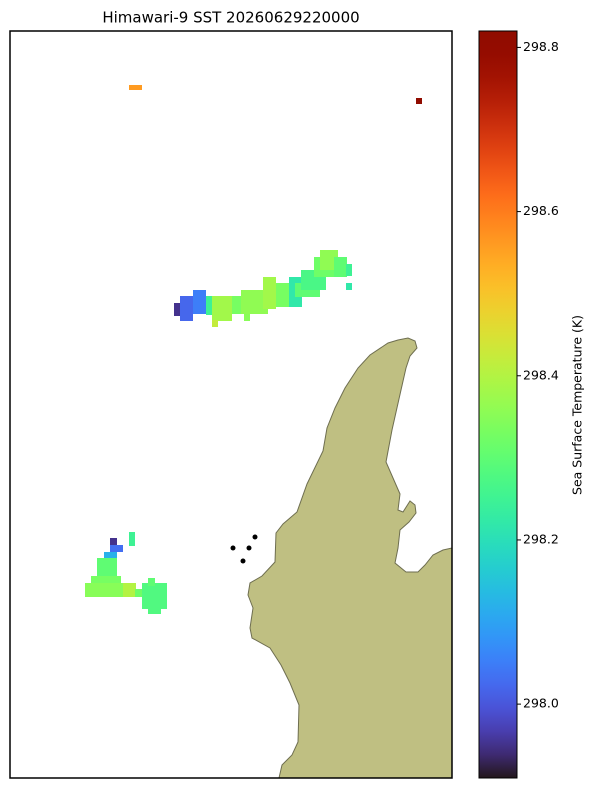  What do you see at coordinates (541, 374) in the screenshot?
I see `colorbar-tick-label: 298.4` at bounding box center [541, 374].